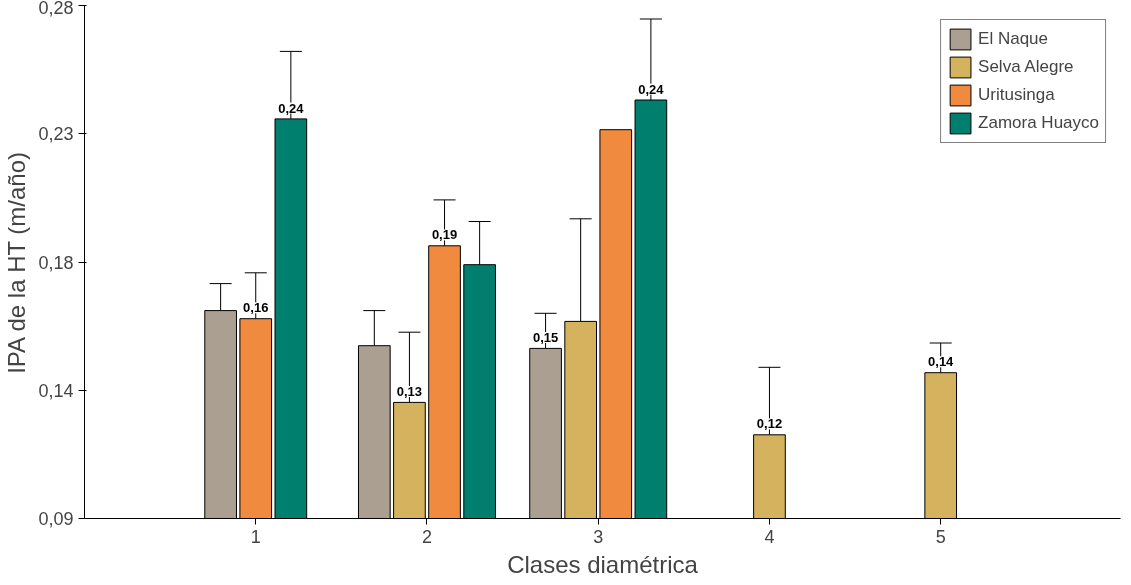 The width and height of the screenshot is (1131, 585). Describe the element at coordinates (56, 134) in the screenshot. I see `y-tick-label: 0,23` at that location.